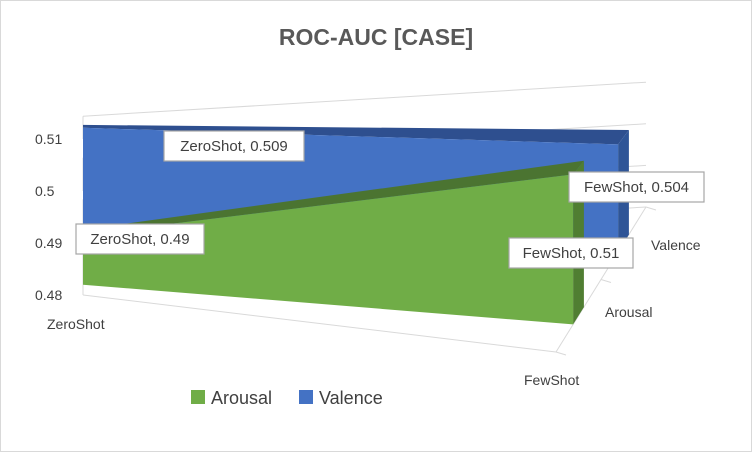 This screenshot has height=452, width=752. I want to click on data-label-text: FewShot, 0.51, so click(571, 253).